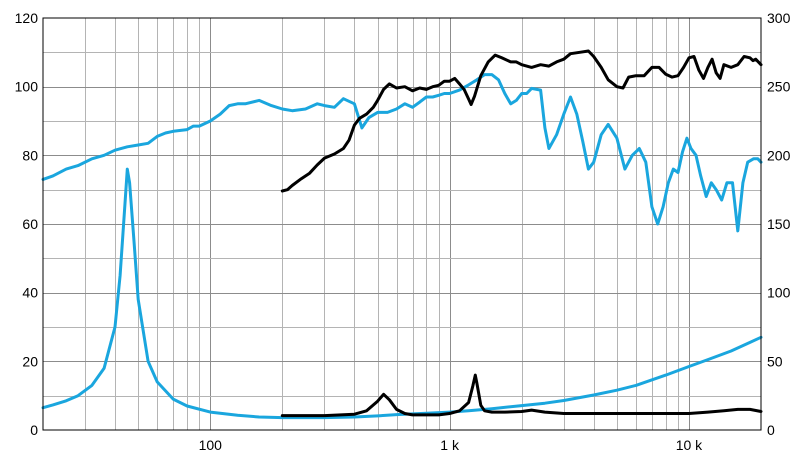 The height and width of the screenshot is (460, 810). Describe the element at coordinates (211, 445) in the screenshot. I see `x-tick-label: 100` at that location.